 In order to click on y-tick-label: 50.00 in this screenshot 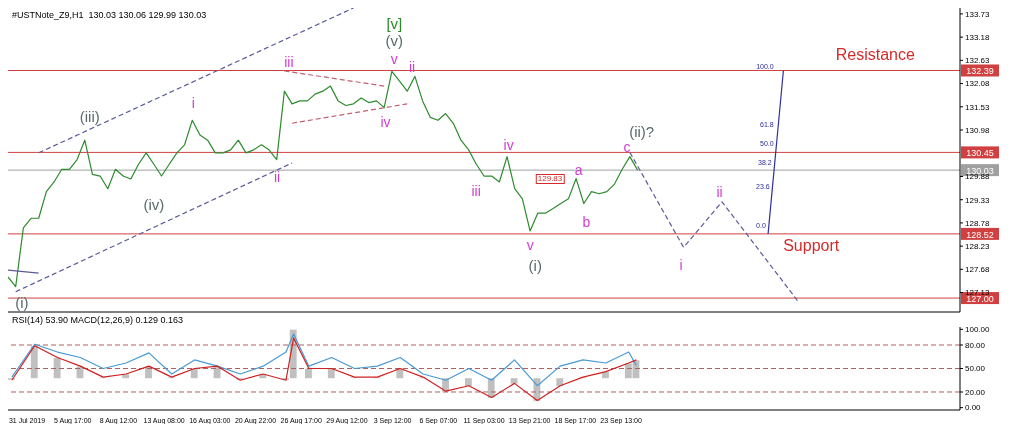, I will do `click(975, 369)`.